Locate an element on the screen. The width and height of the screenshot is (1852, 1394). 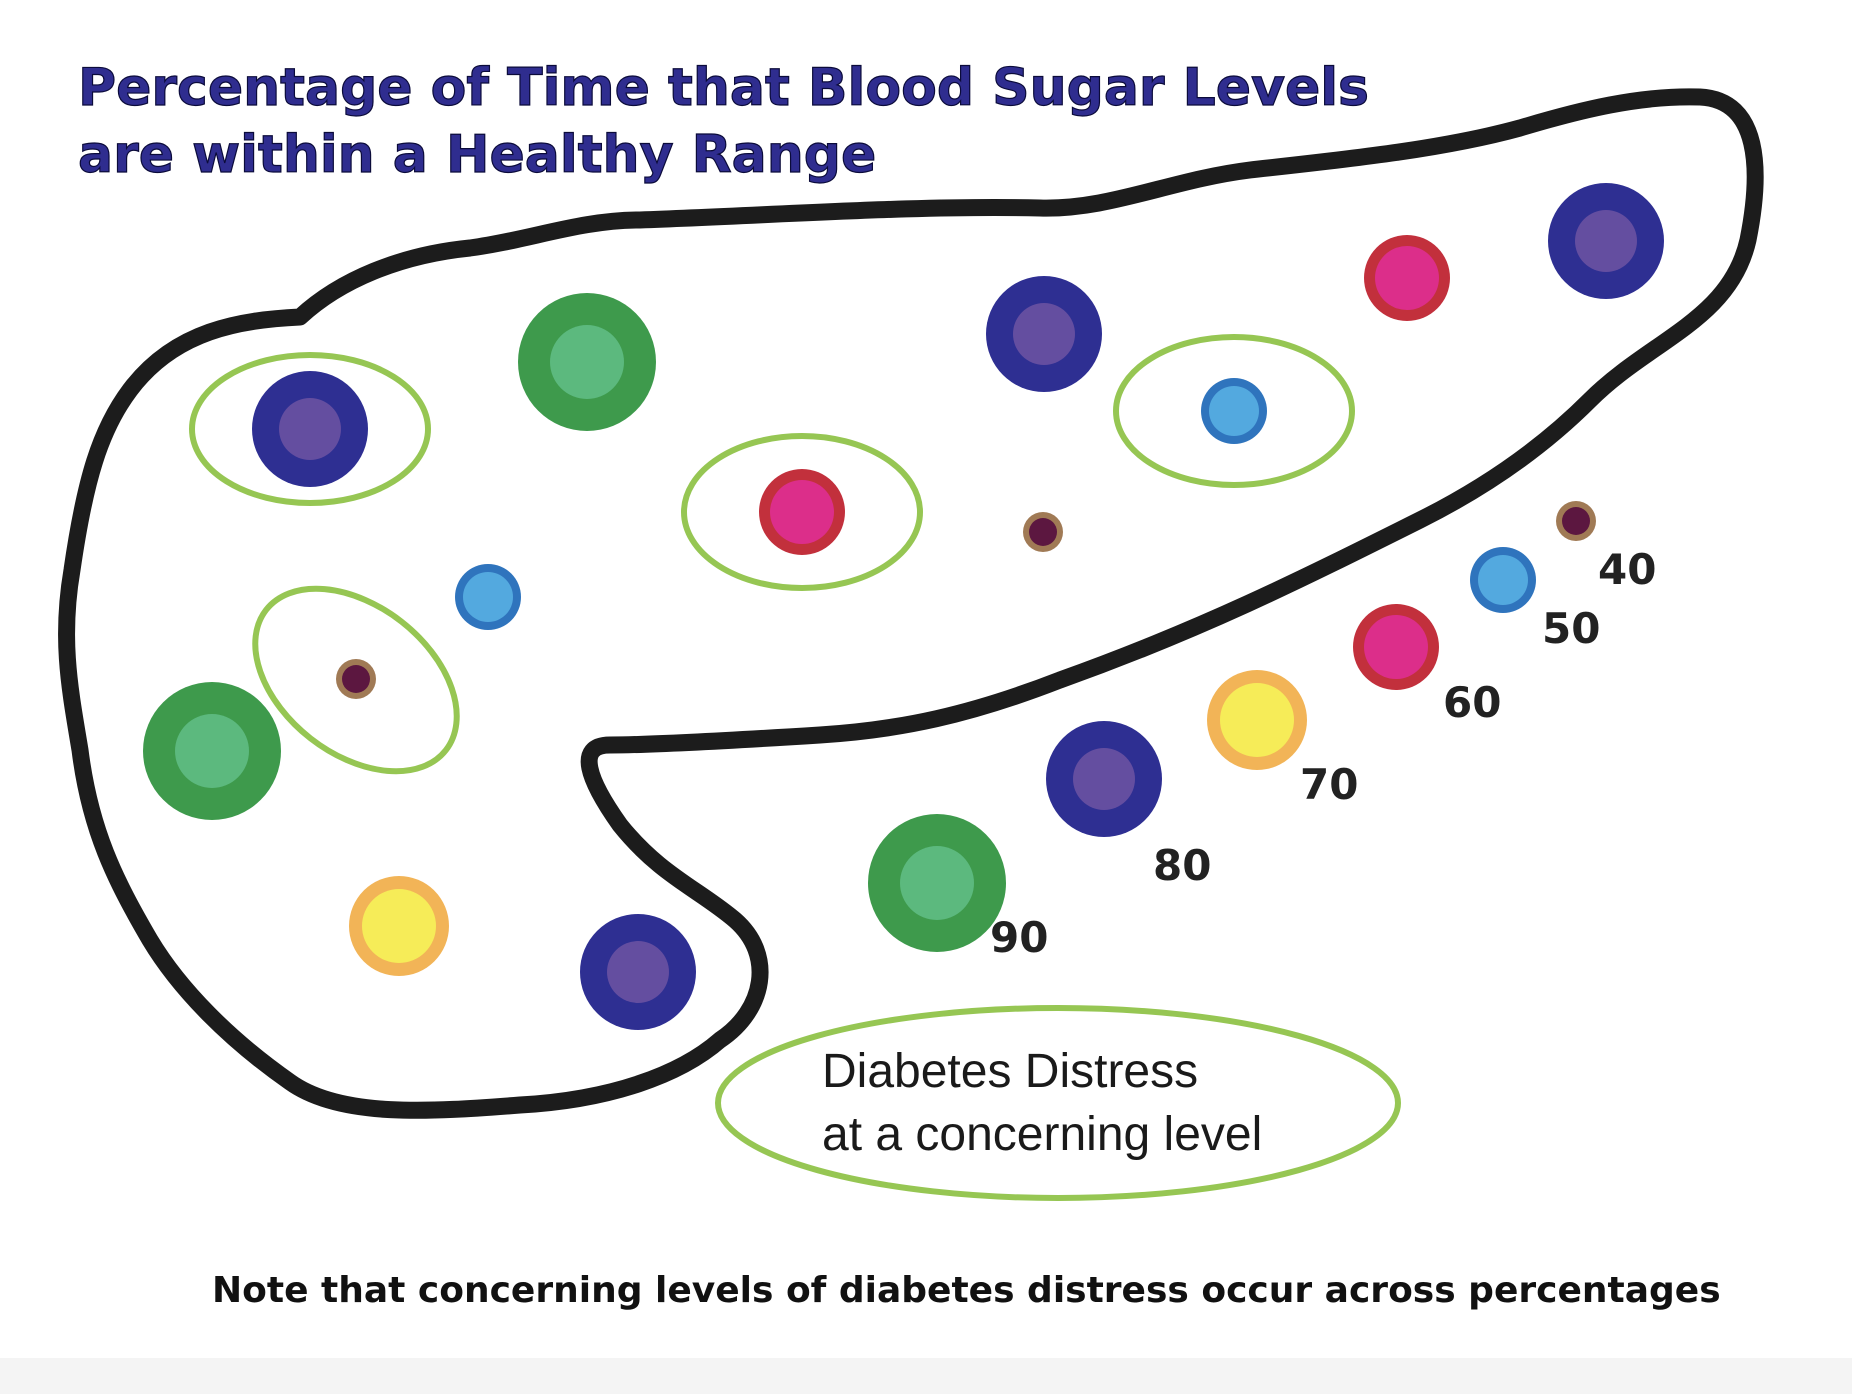
legend-distress-ring is located at coordinates (1058, 1103).